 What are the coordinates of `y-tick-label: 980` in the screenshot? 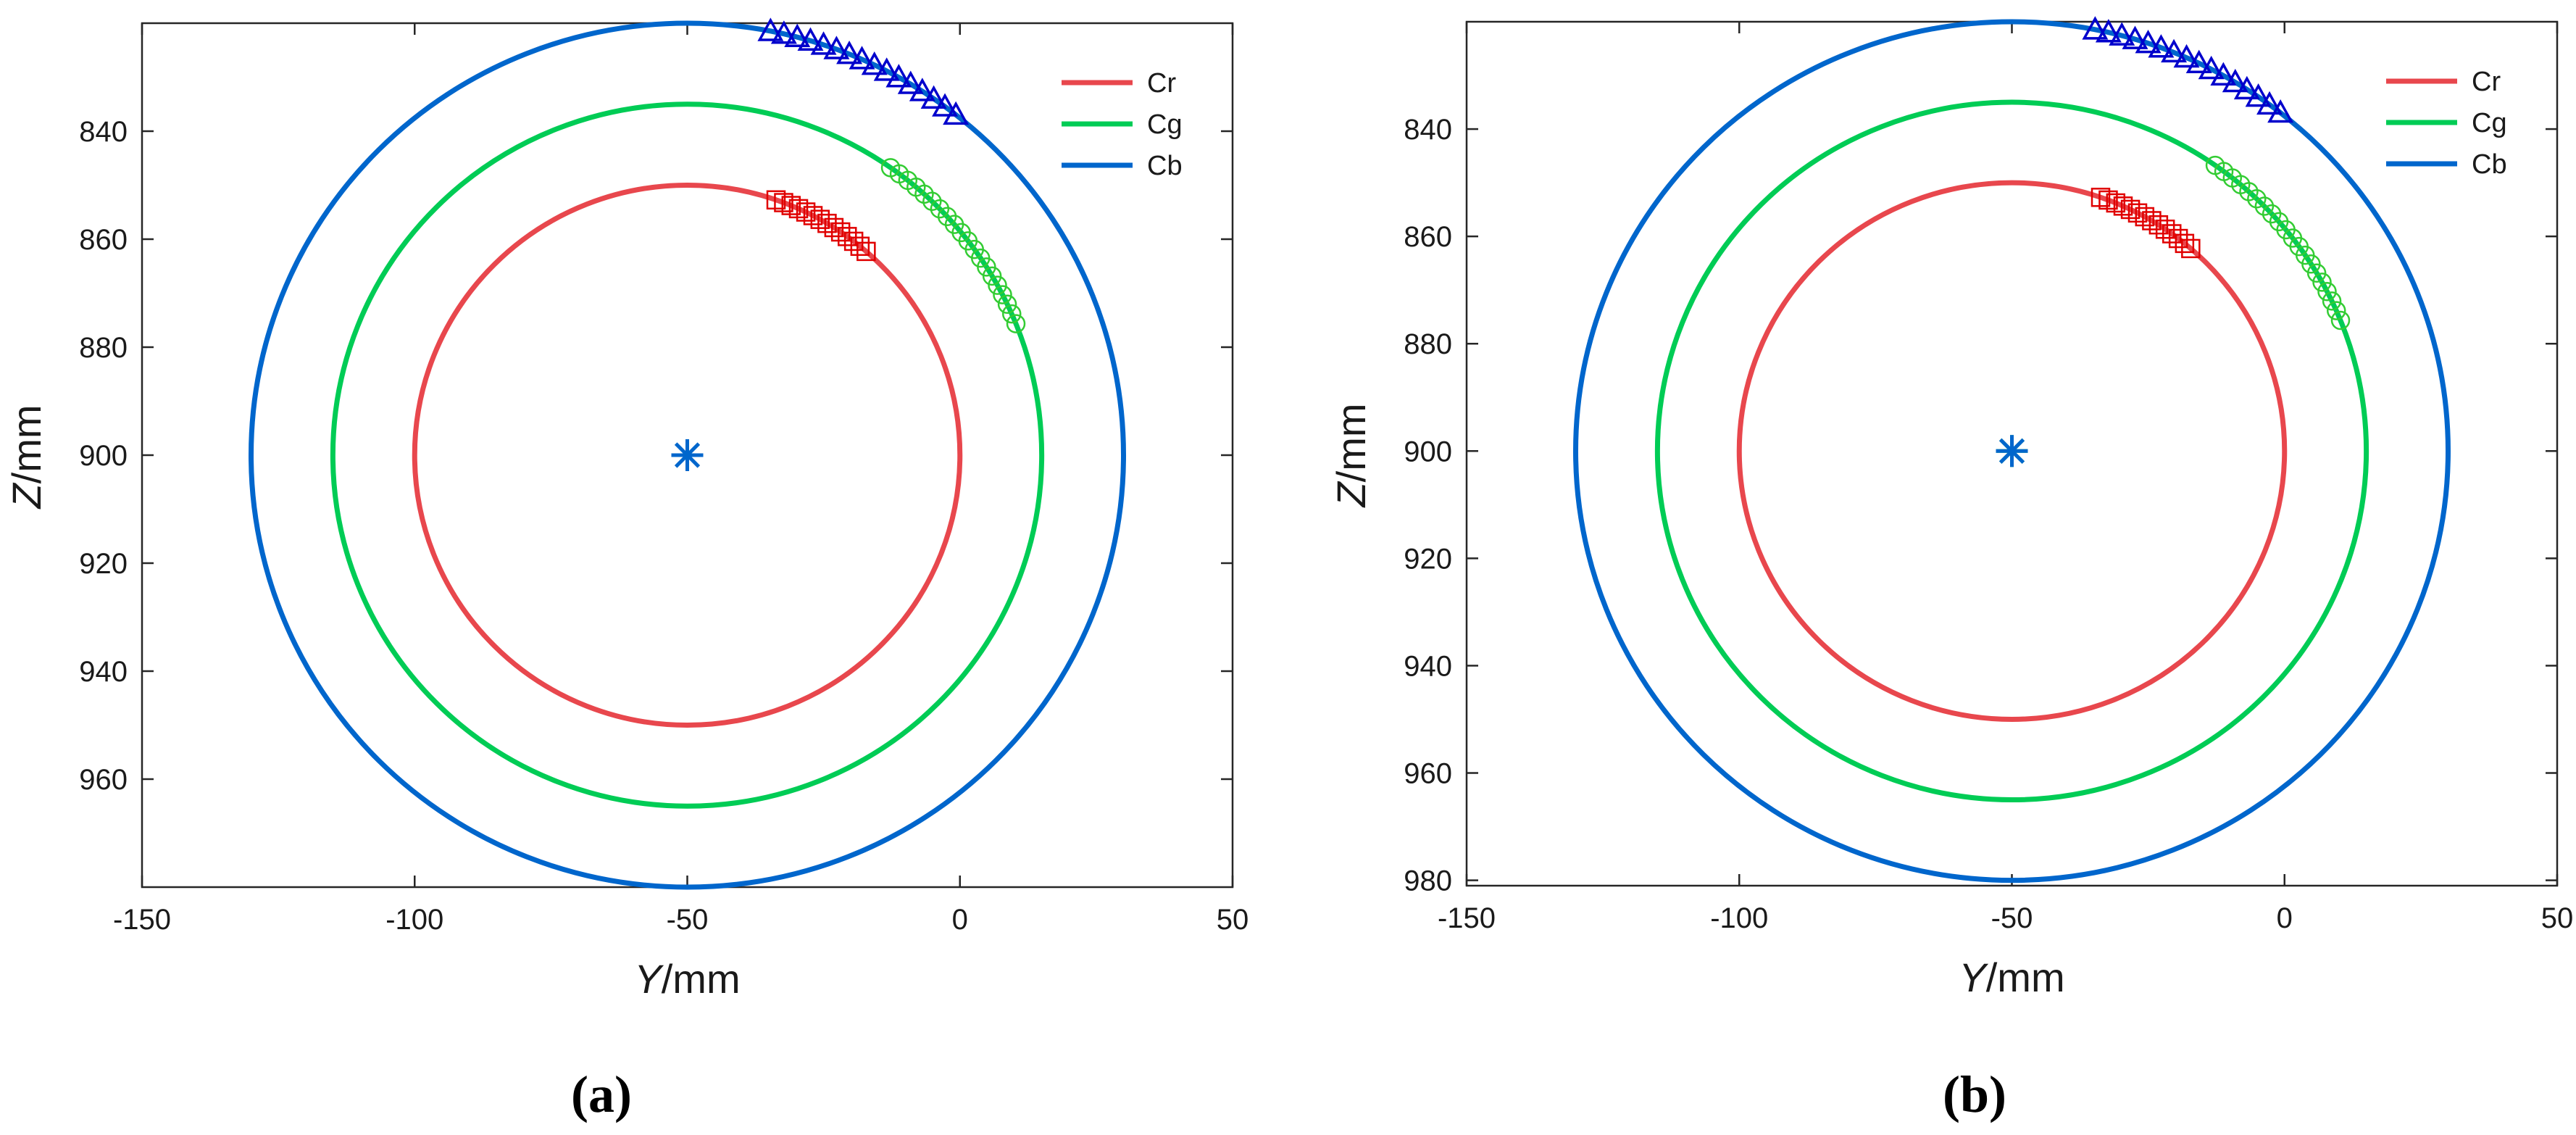 It's located at (1428, 881).